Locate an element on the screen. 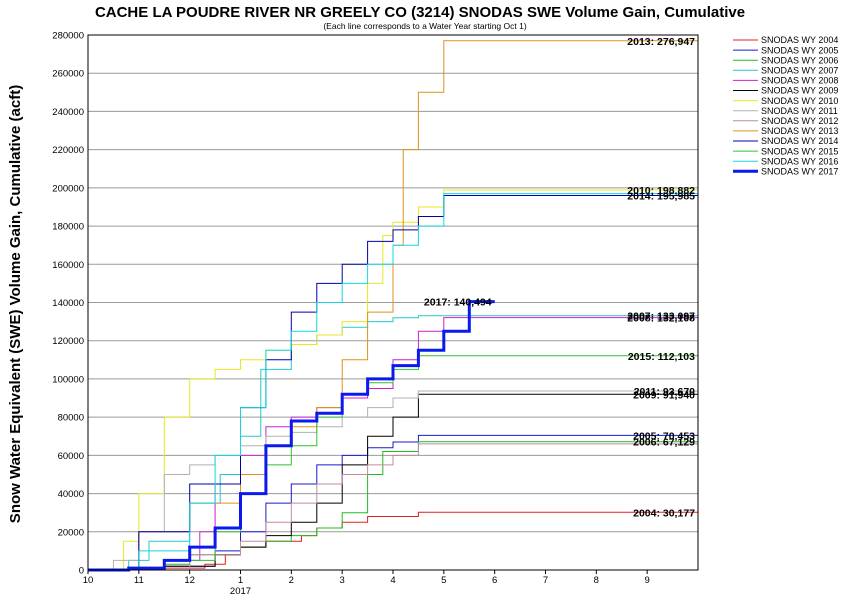  x-tick-label: 2 is located at coordinates (291, 580).